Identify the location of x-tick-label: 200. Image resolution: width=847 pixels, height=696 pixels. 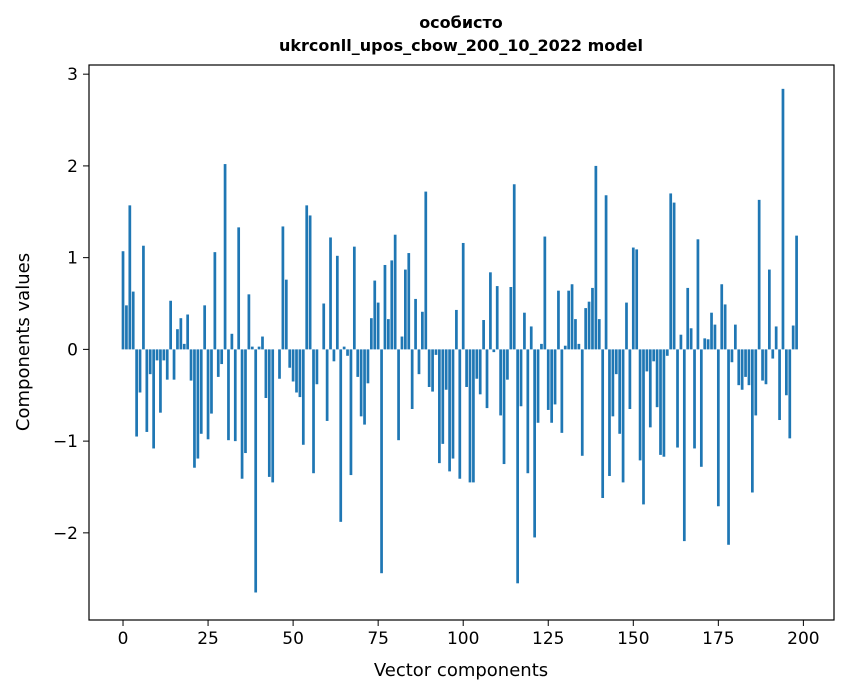
(803, 639).